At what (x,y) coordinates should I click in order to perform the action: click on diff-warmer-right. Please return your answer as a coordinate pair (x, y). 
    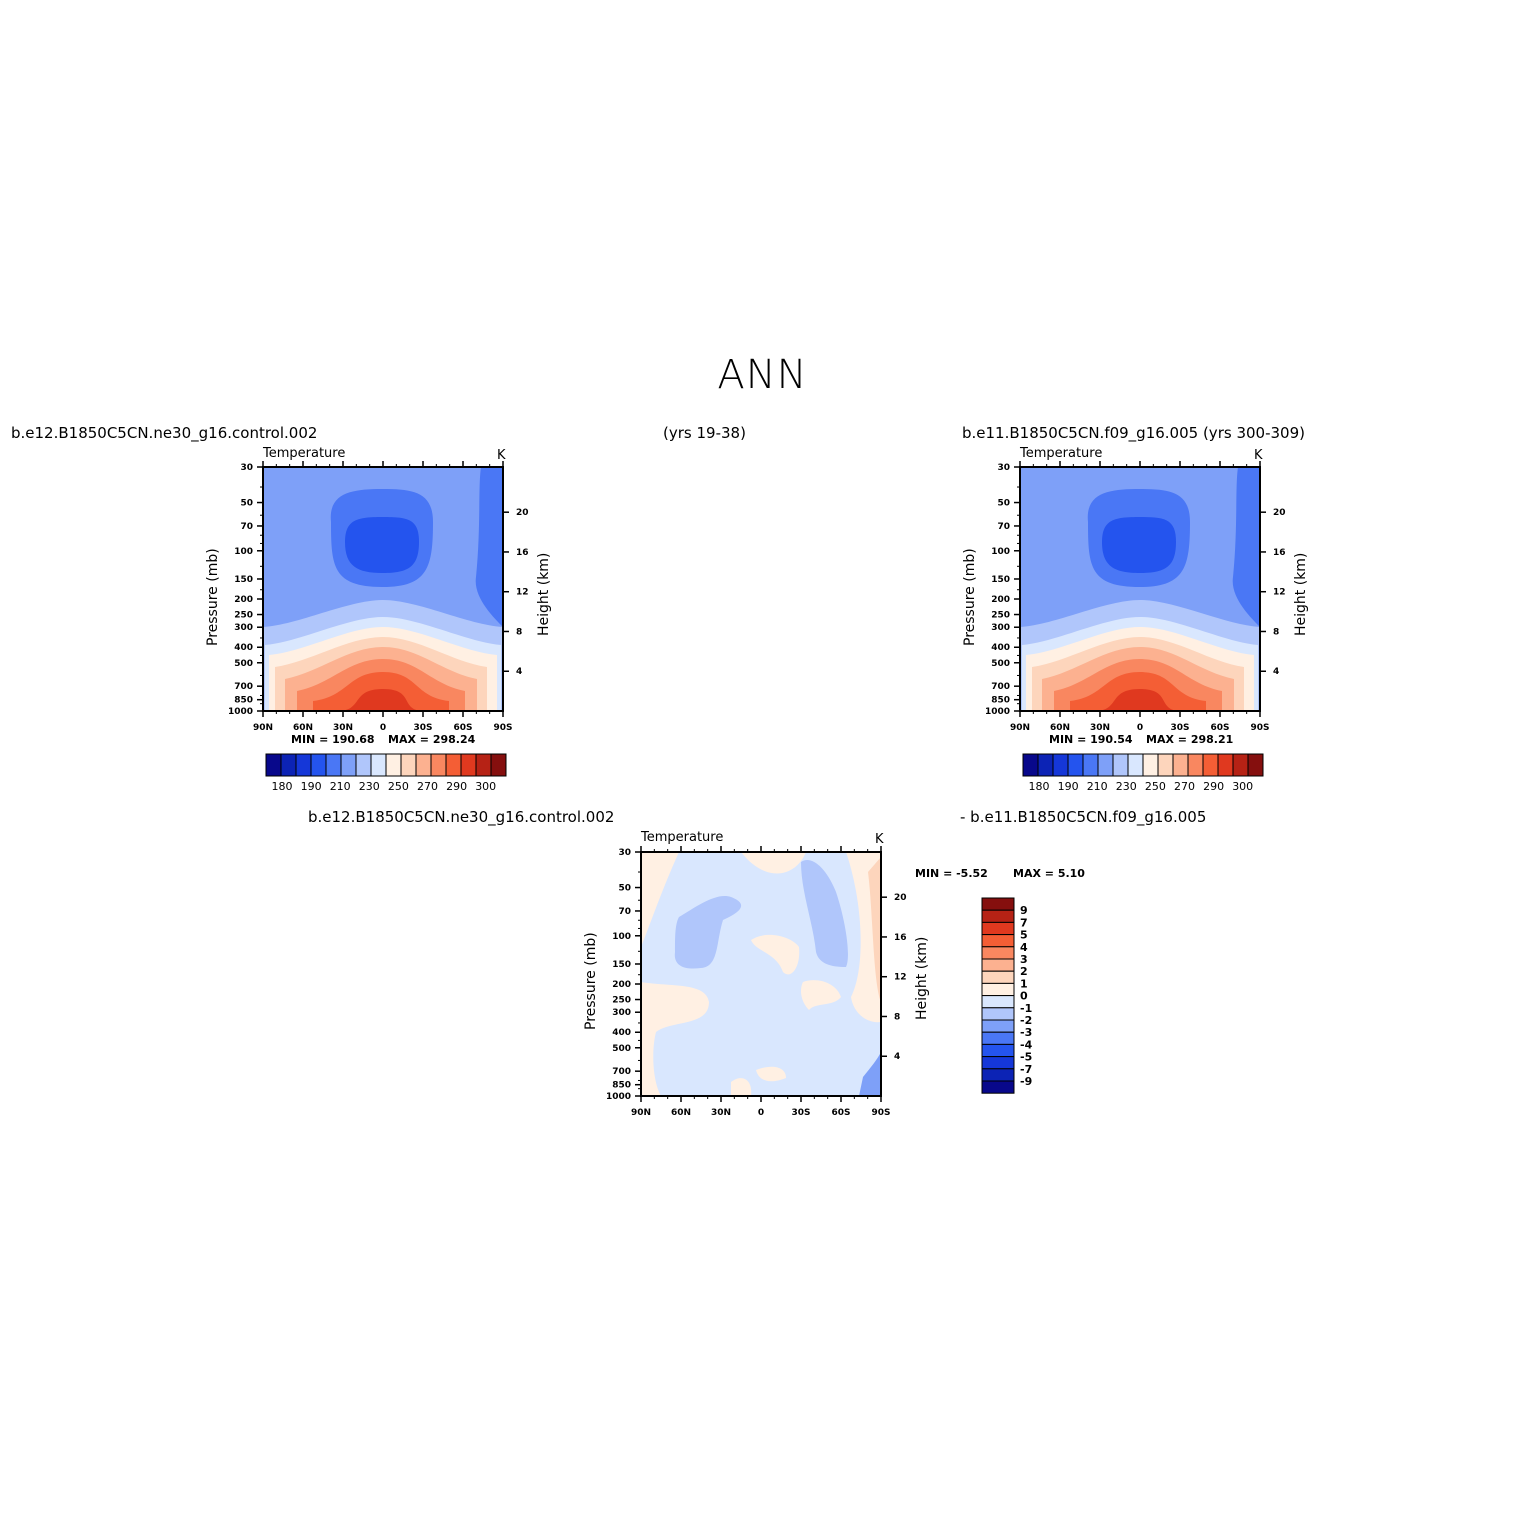
    Looking at the image, I should click on (874, 929).